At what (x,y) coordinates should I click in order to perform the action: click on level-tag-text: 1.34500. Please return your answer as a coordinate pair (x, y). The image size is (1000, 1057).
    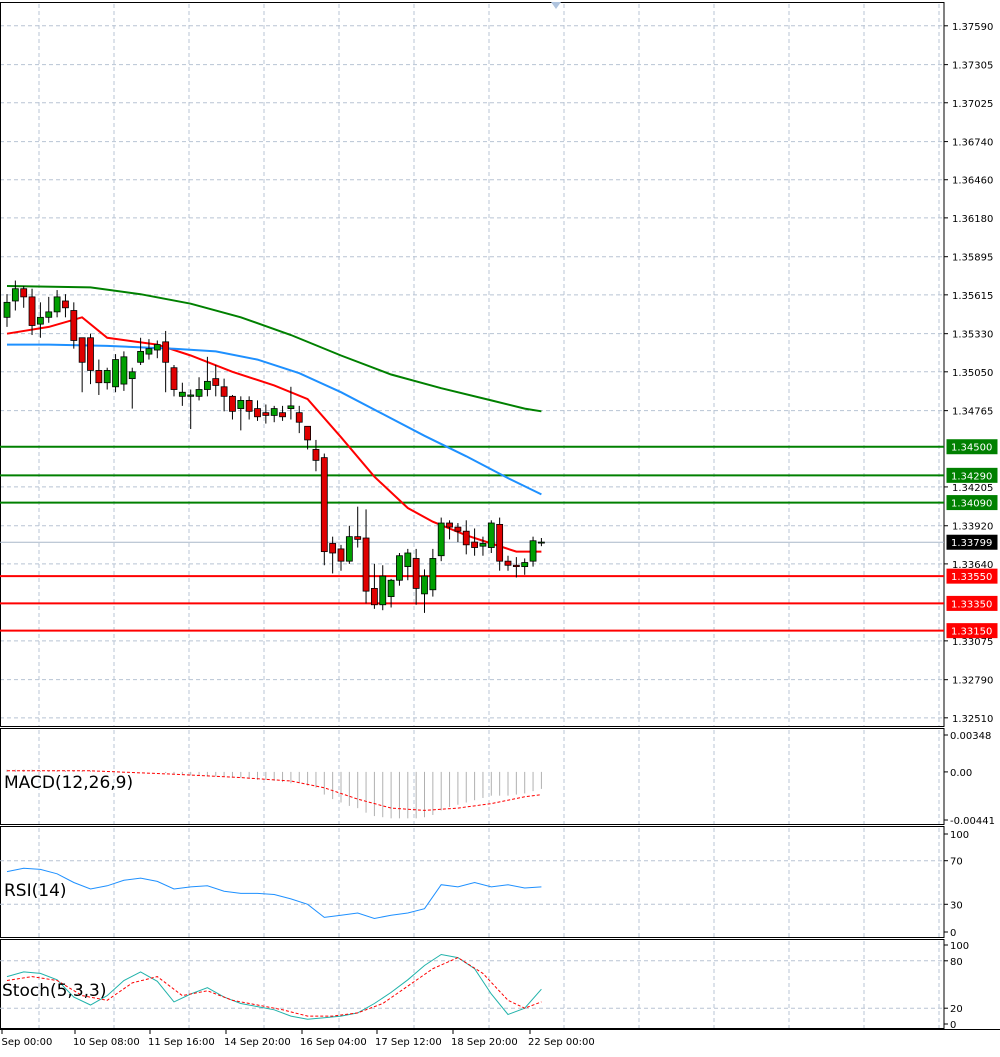
    Looking at the image, I should click on (971, 448).